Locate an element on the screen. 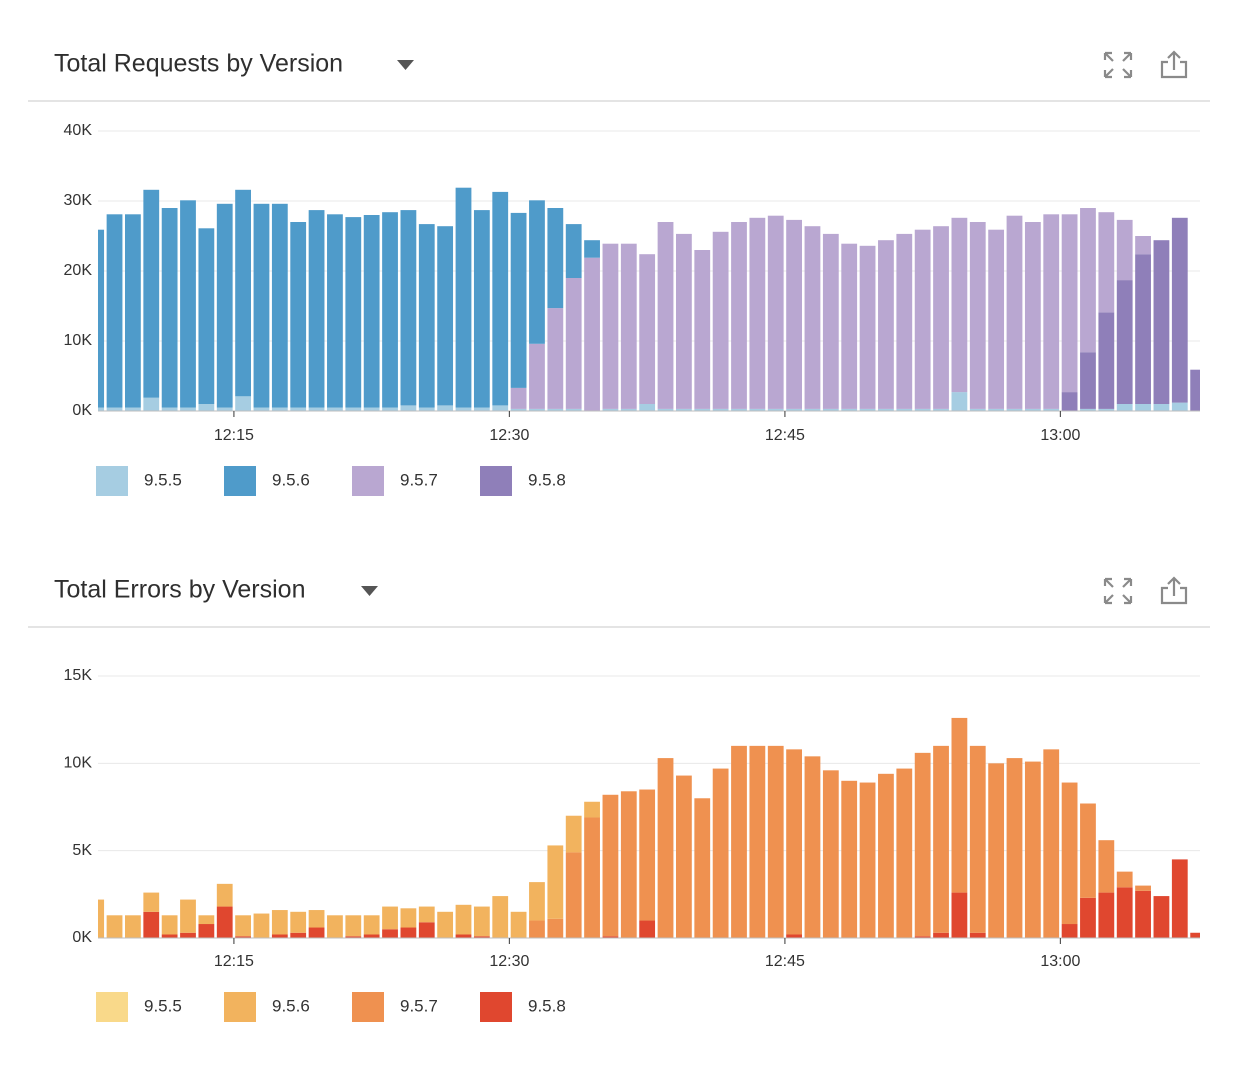 This screenshot has height=1070, width=1246. y-tick-label: 40K is located at coordinates (78, 130).